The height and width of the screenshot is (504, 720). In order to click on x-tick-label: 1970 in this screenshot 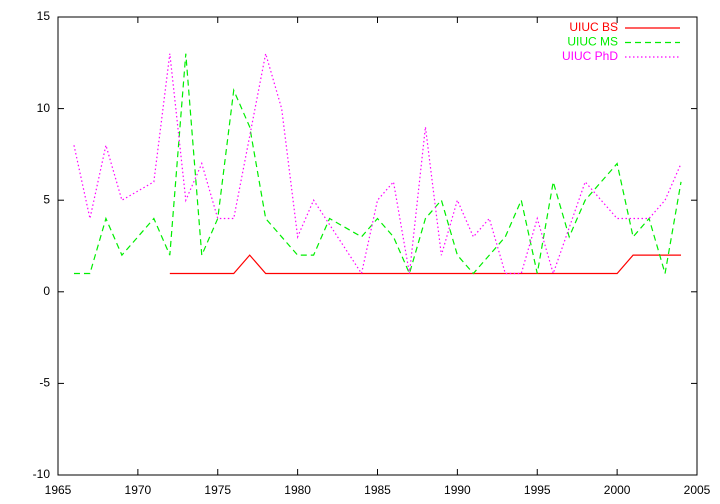, I will do `click(138, 490)`.